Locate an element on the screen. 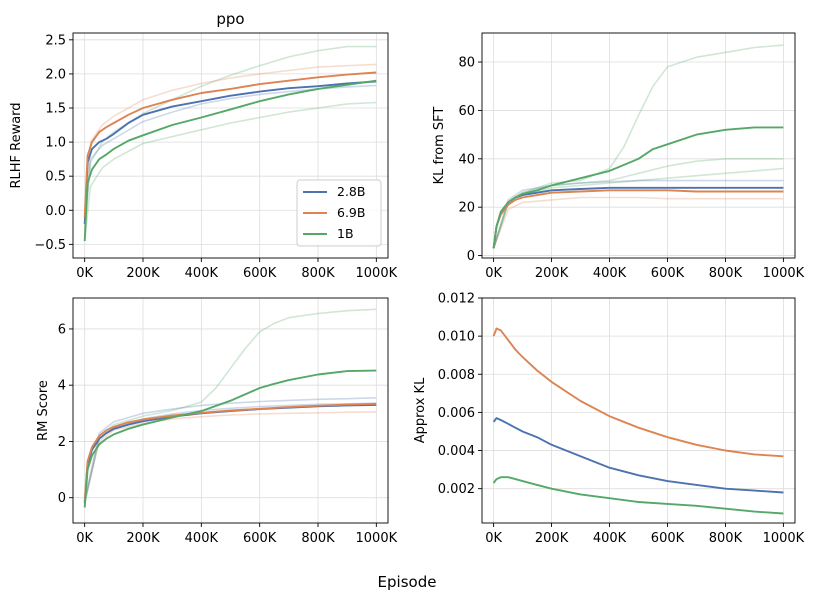  rm-score-xtick-label-4: 800K is located at coordinates (318, 538).